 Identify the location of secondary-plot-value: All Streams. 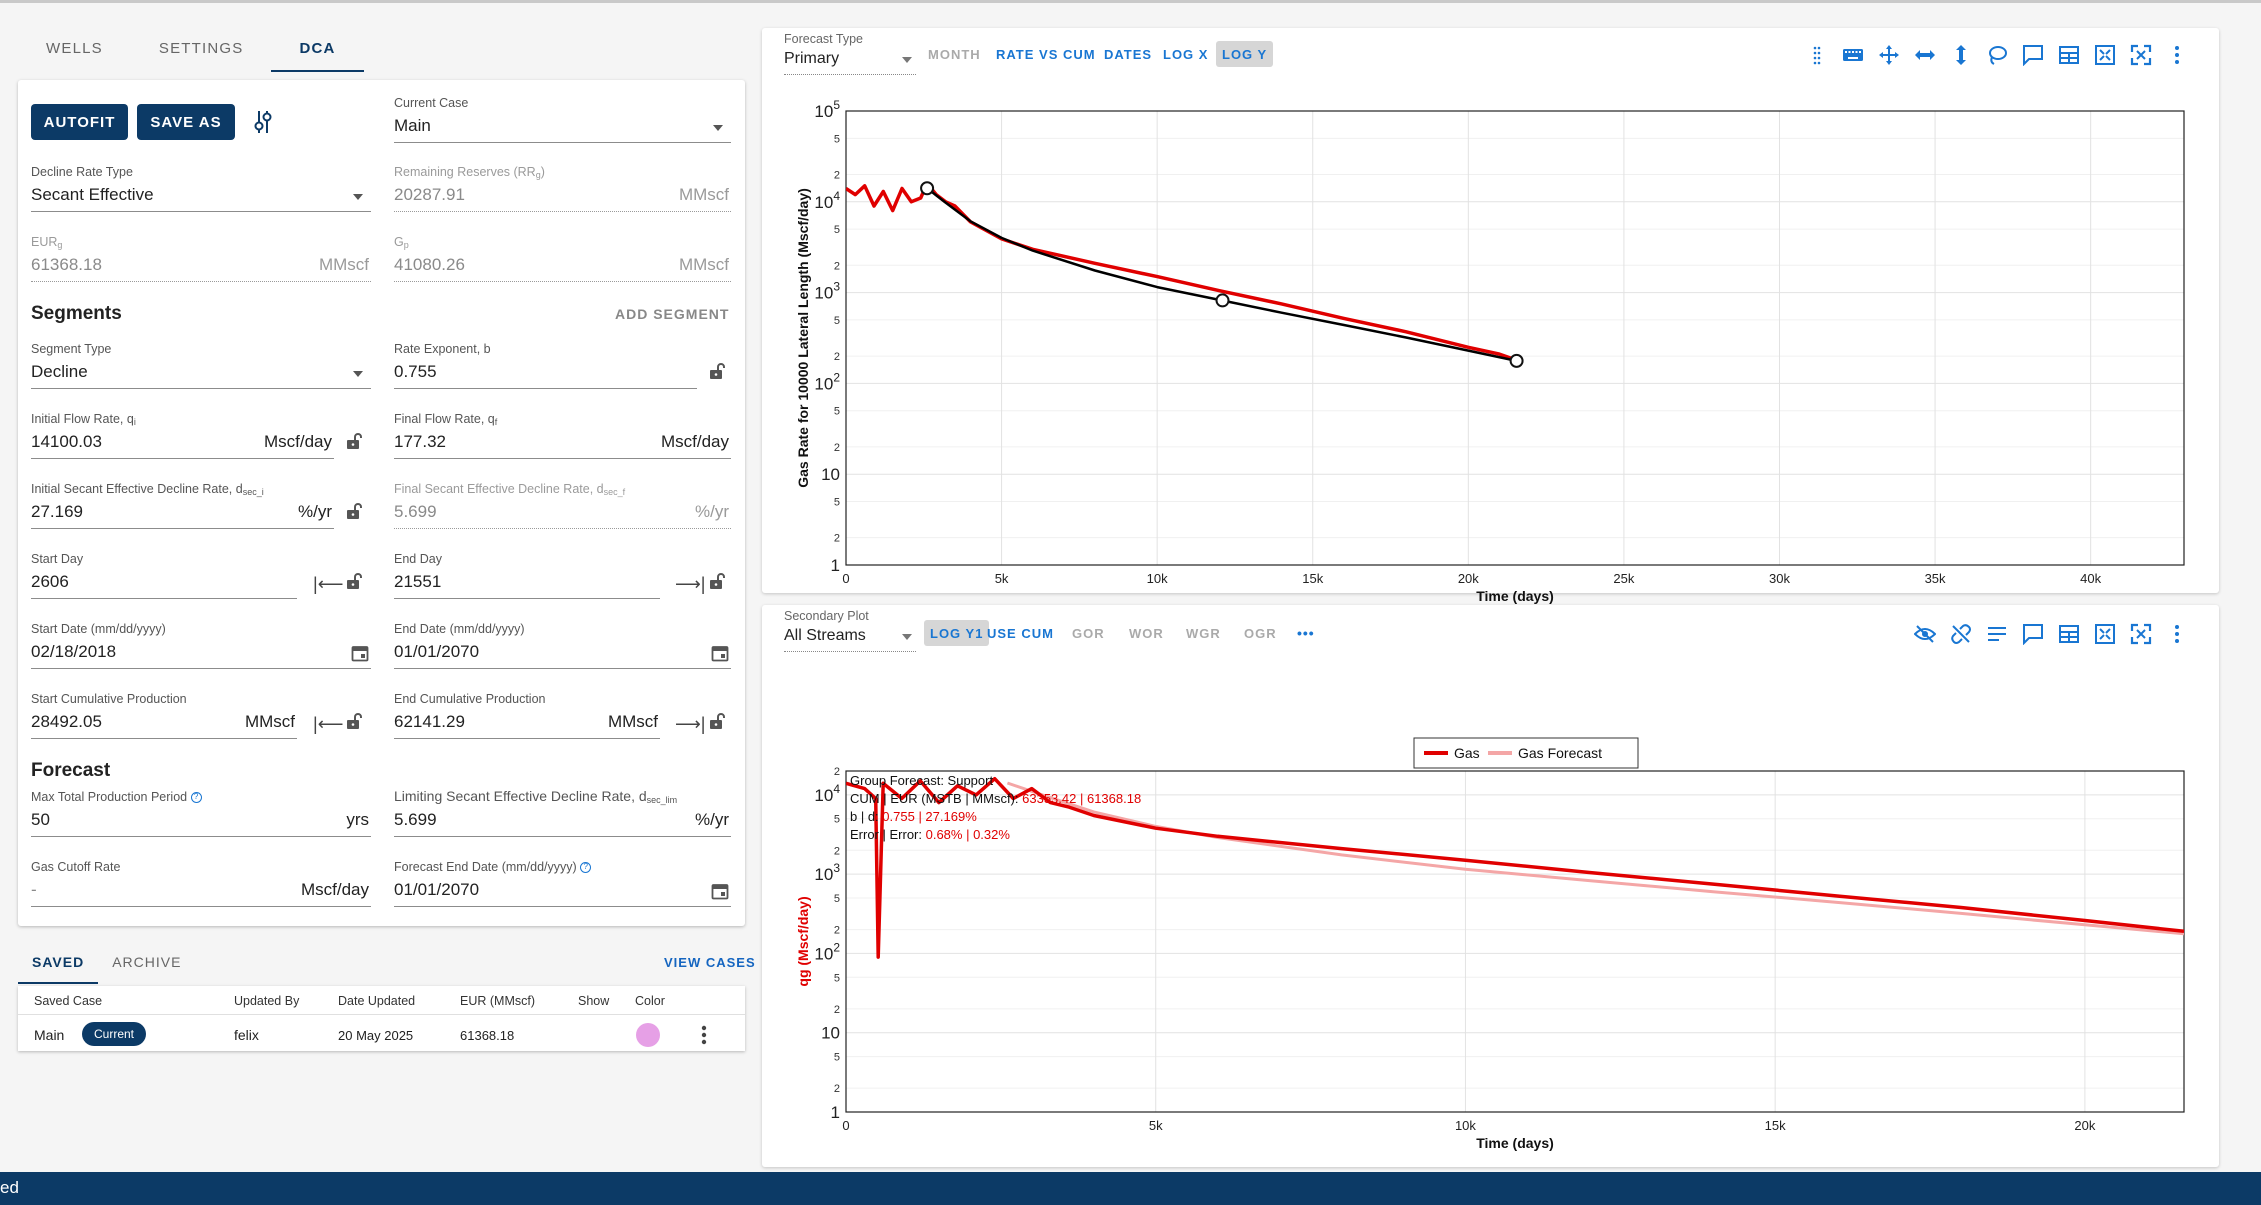
(825, 635).